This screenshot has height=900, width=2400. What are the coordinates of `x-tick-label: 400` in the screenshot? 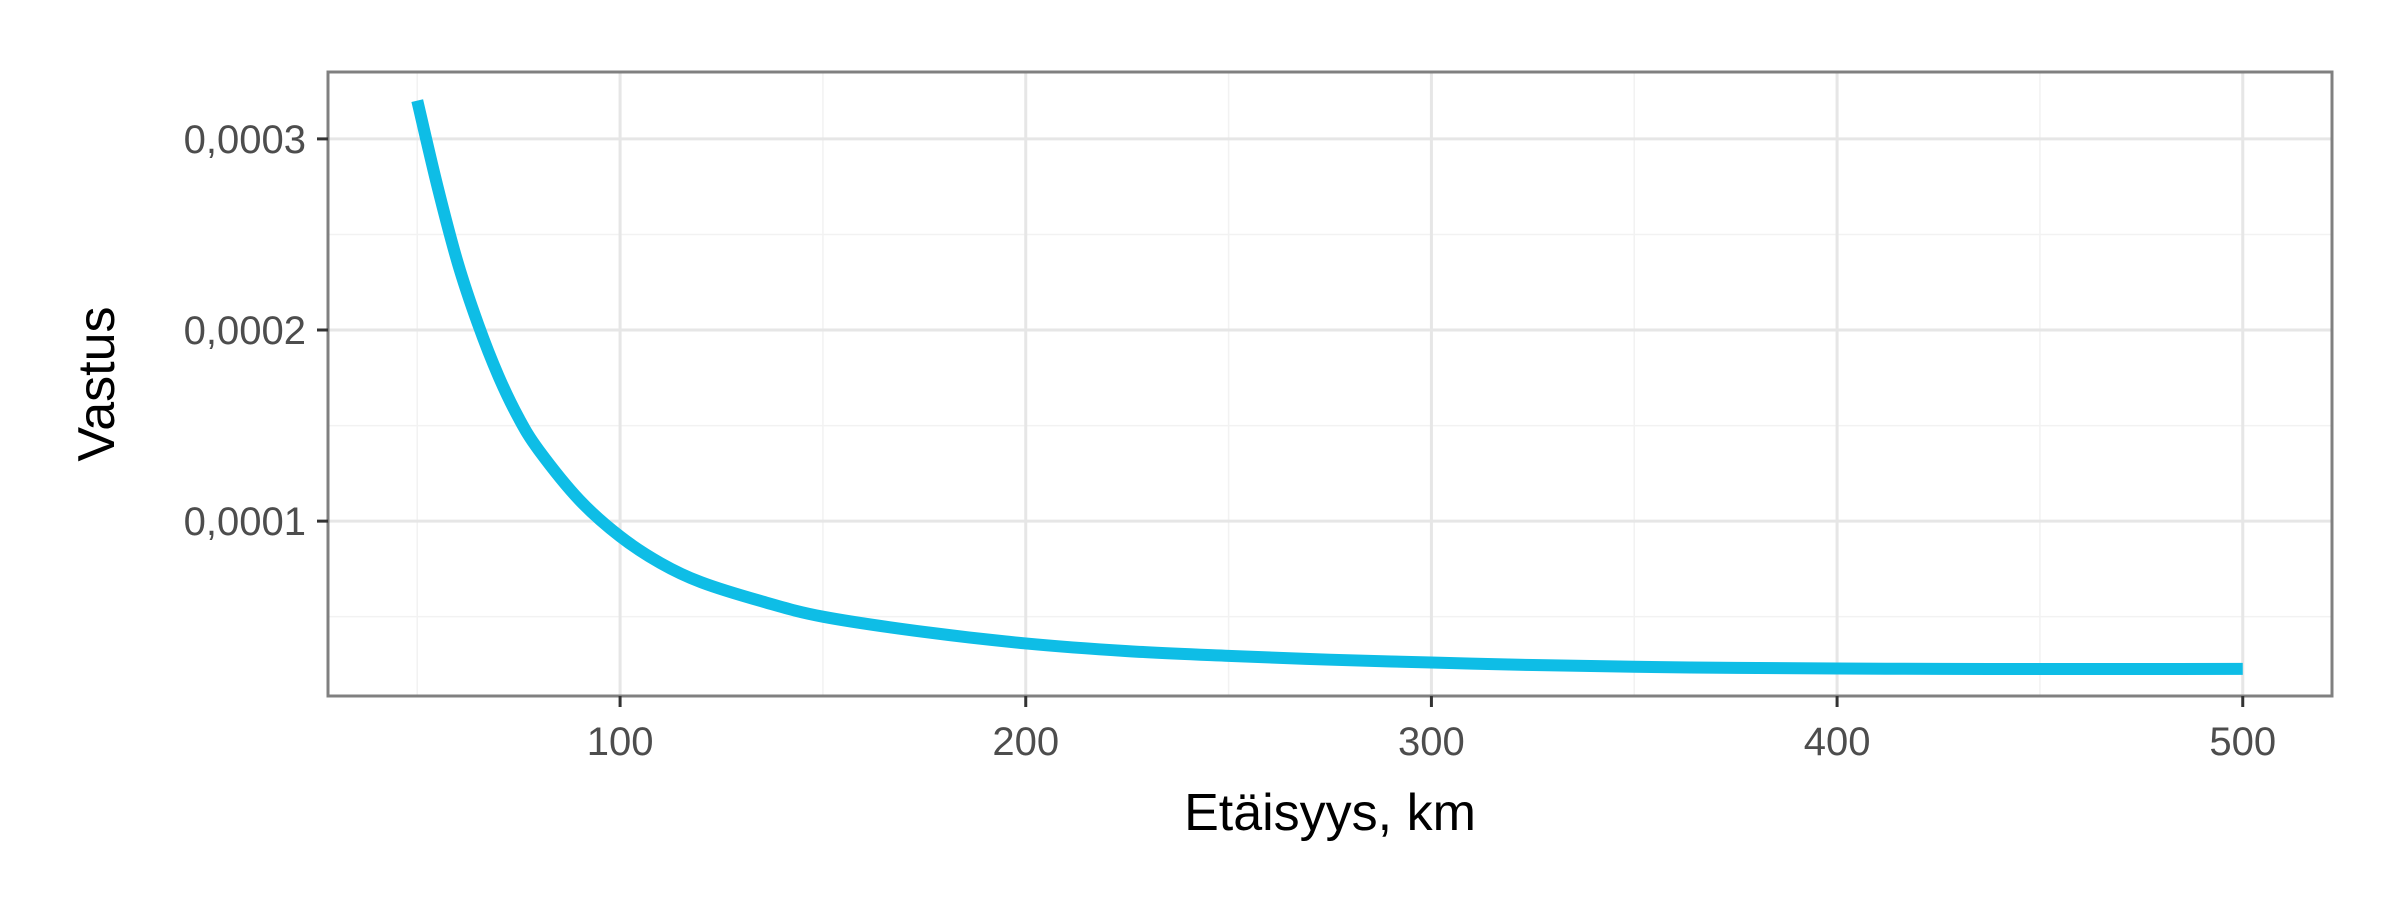 It's located at (1837, 742).